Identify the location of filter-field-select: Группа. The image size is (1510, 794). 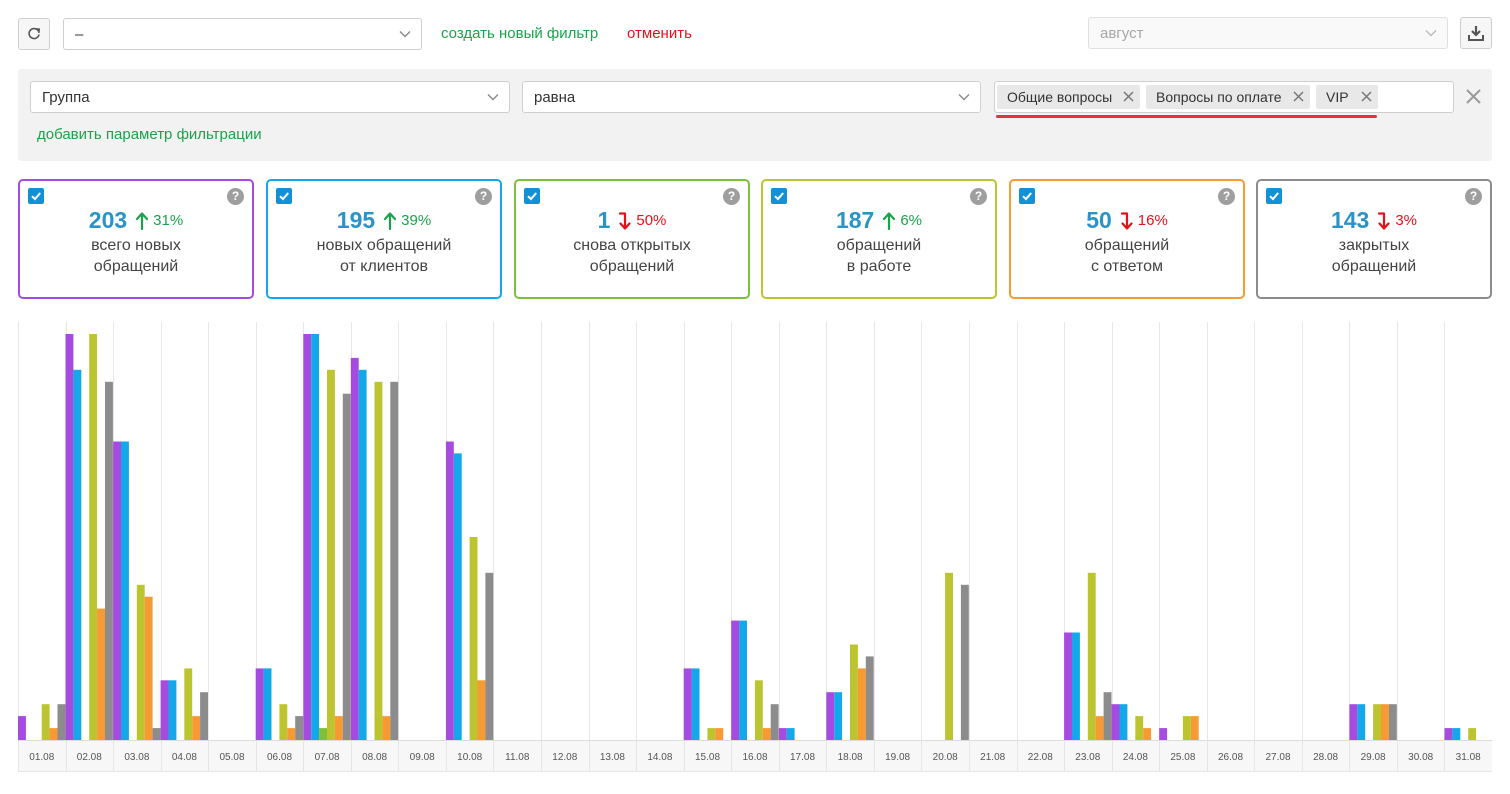
(270, 97).